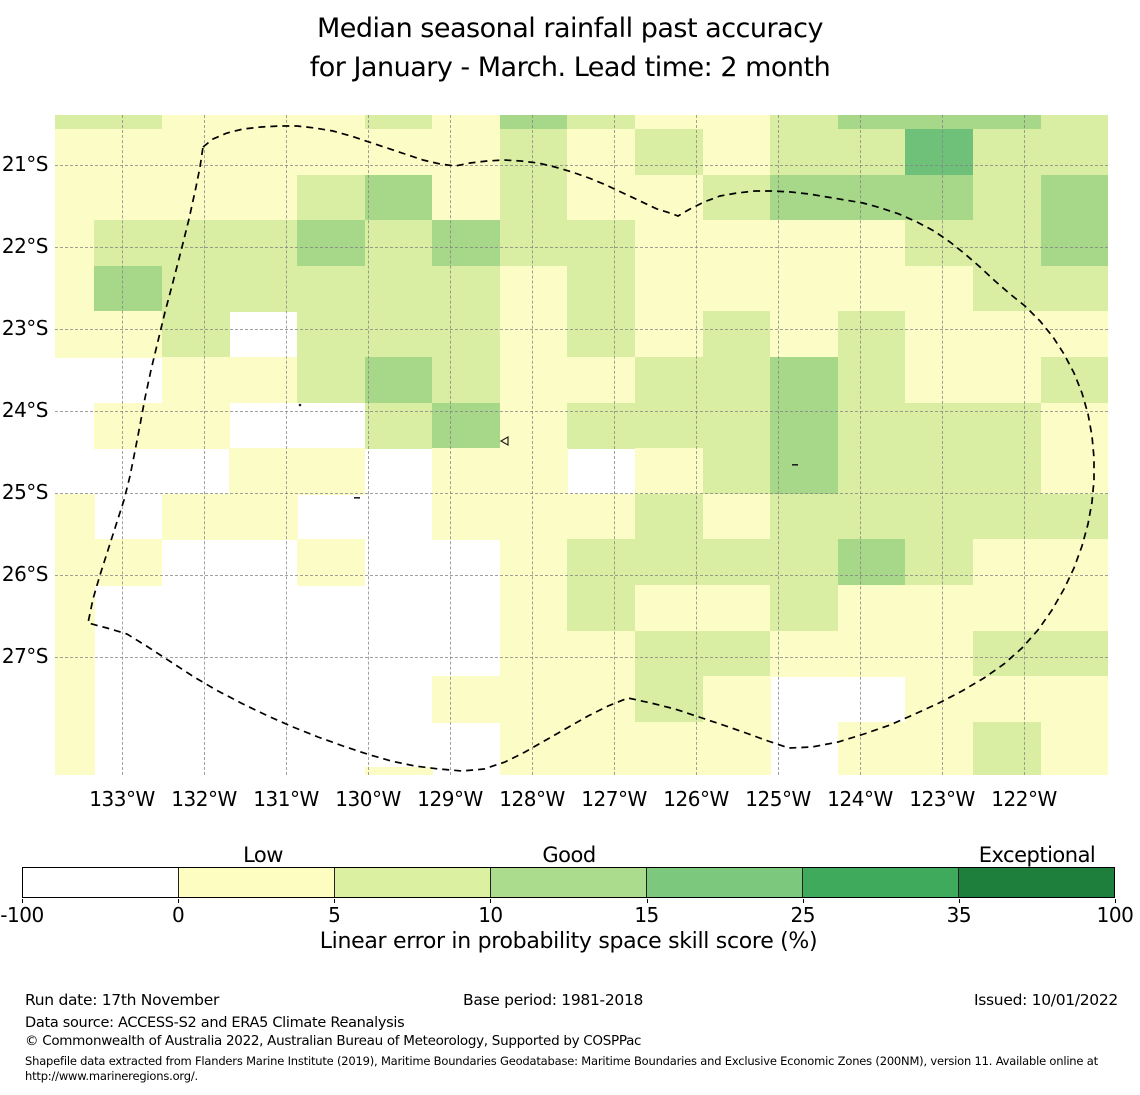 Image resolution: width=1140 pixels, height=1095 pixels. What do you see at coordinates (25, 410) in the screenshot?
I see `lat-tick-label: 24°S` at bounding box center [25, 410].